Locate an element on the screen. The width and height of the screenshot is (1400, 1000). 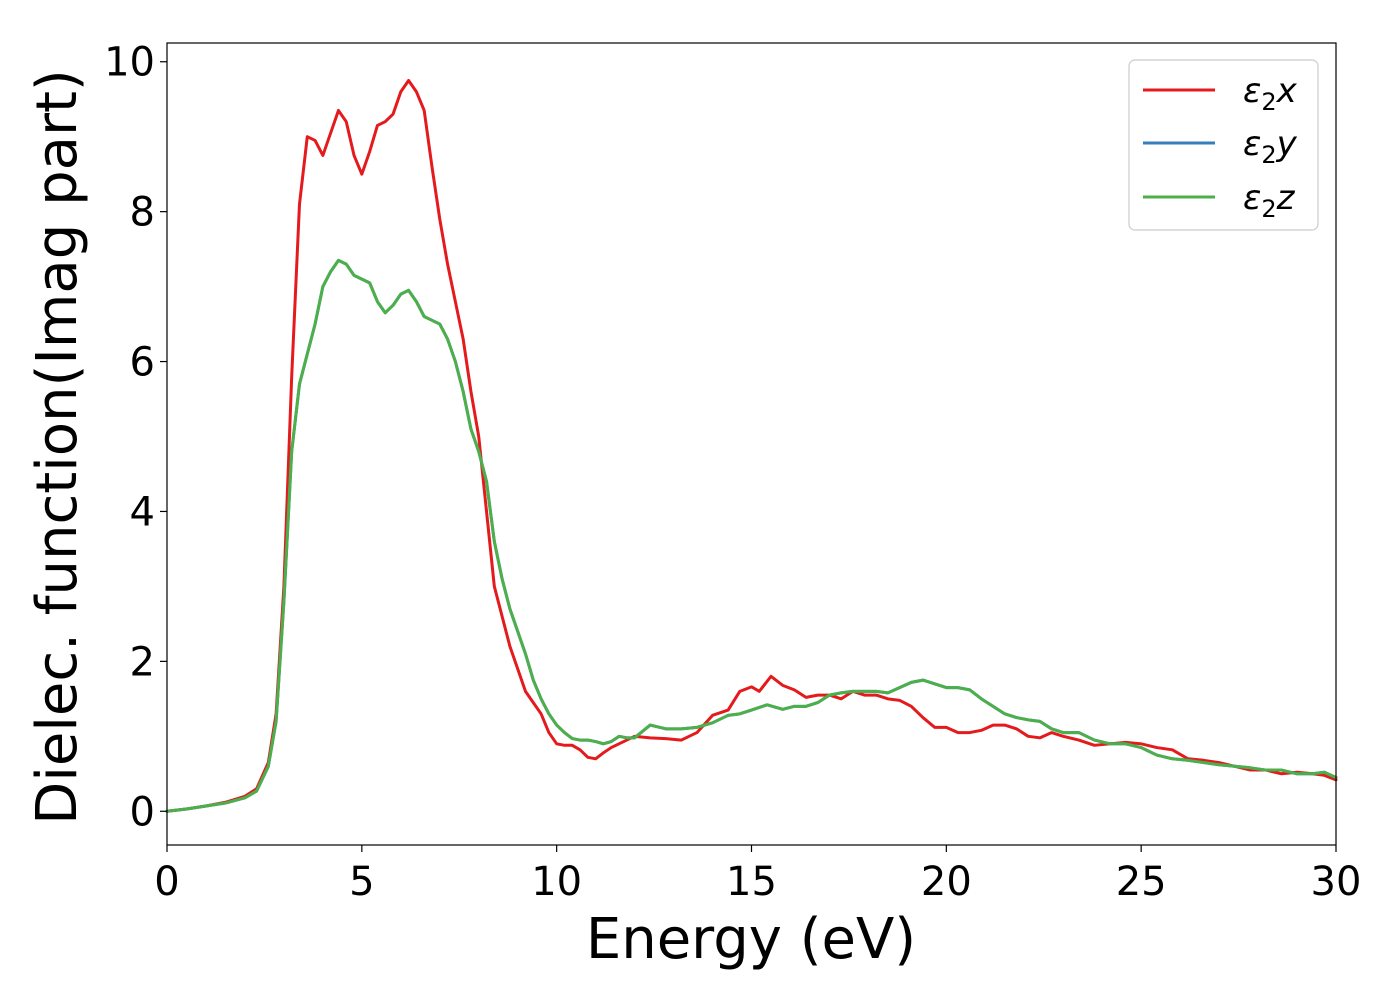
y-tick-label: 2 is located at coordinates (142, 662).